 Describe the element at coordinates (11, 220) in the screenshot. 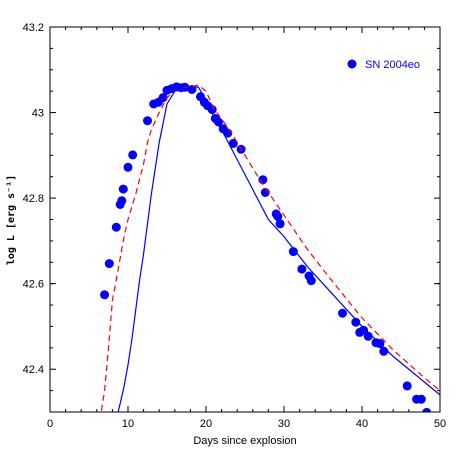

I see `y-axis-label: log L [erg s⁻¹]` at that location.